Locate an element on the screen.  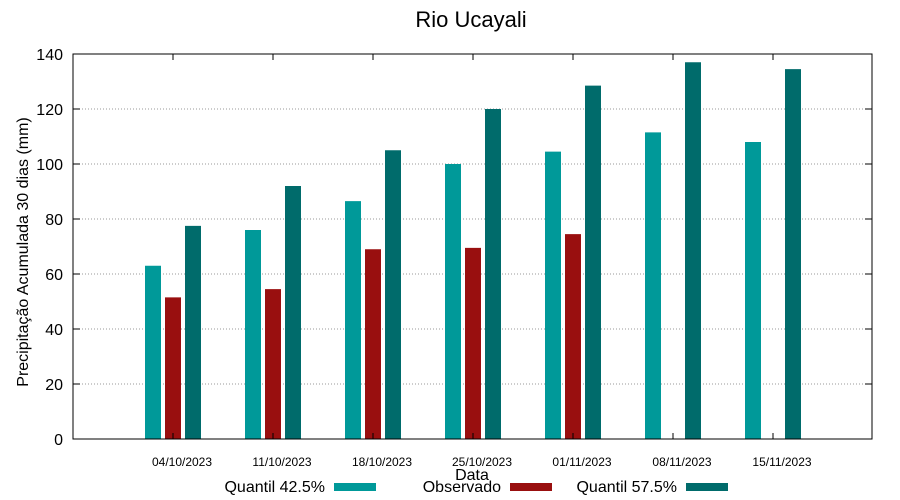
x-tick-label: 18/10/2023 is located at coordinates (382, 462).